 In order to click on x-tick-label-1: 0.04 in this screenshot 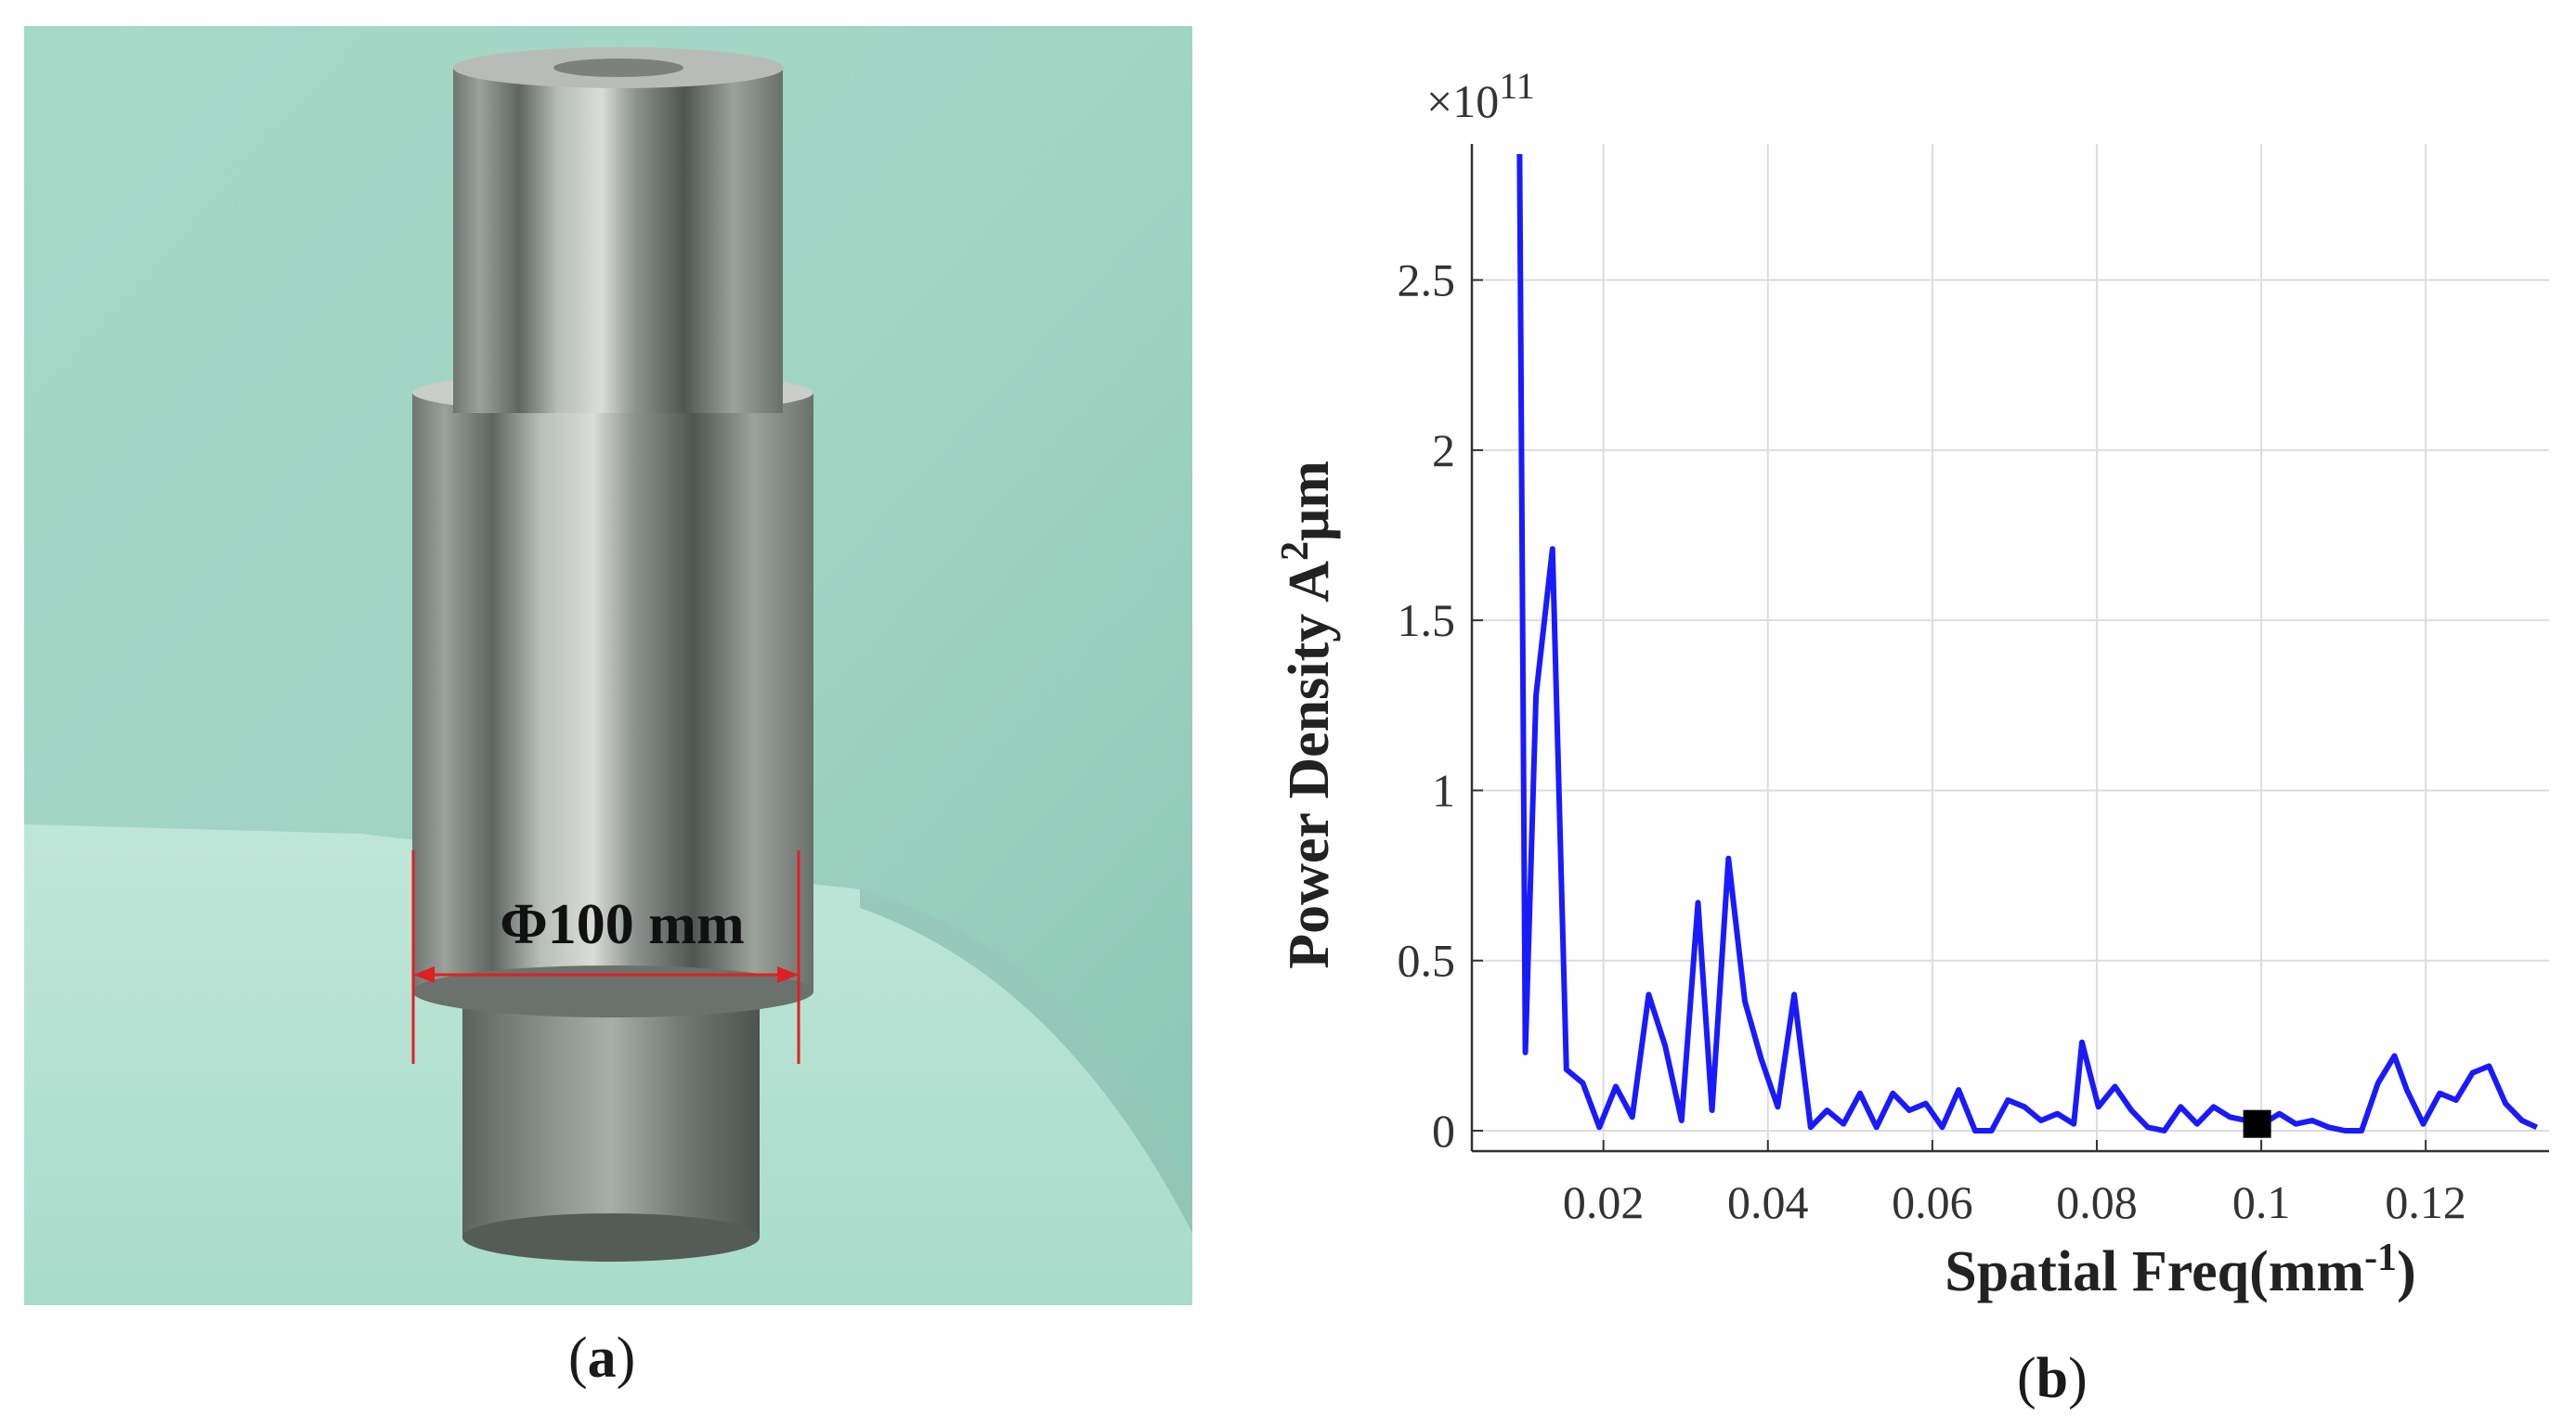, I will do `click(1768, 1202)`.